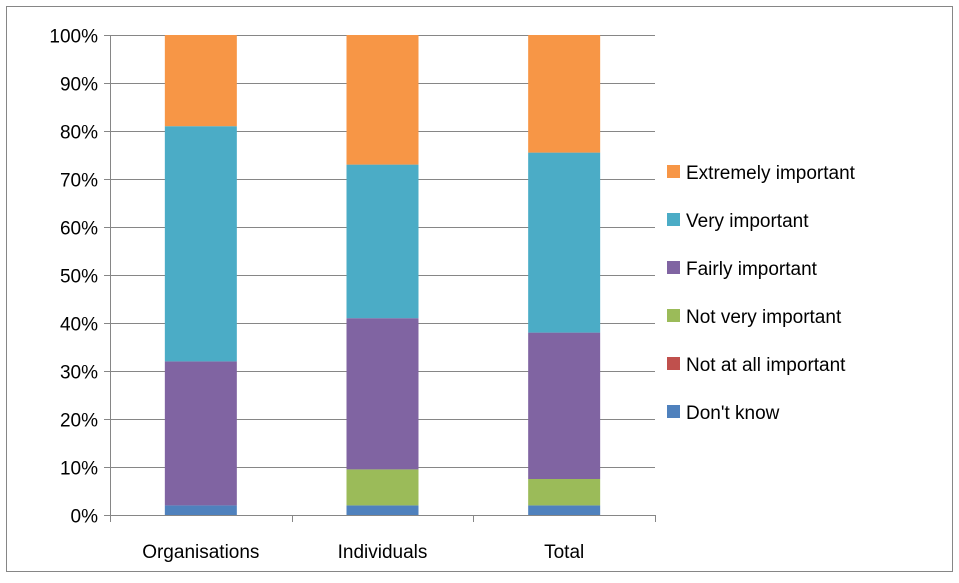 The width and height of the screenshot is (959, 583). I want to click on x-tick-label: Total, so click(564, 552).